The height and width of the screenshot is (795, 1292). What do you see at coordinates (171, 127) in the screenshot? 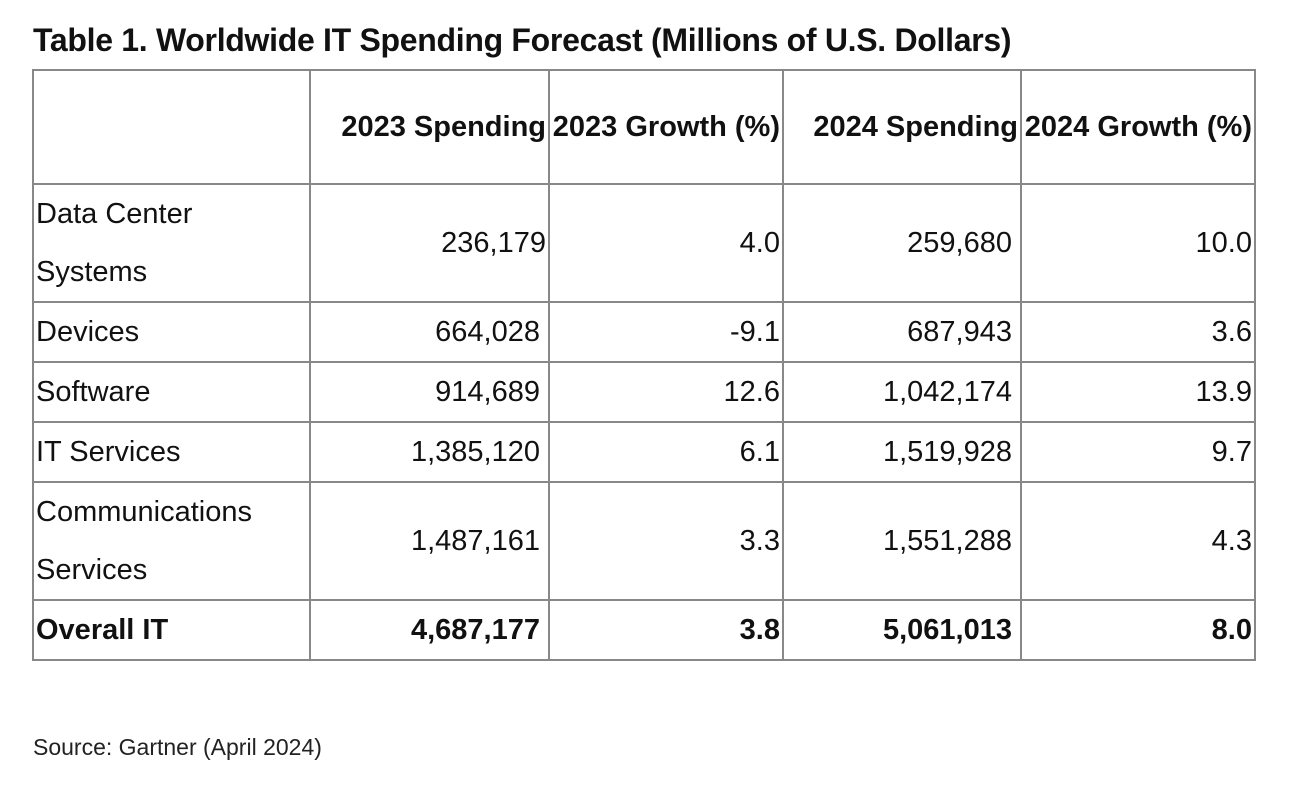
I see `header-segment` at bounding box center [171, 127].